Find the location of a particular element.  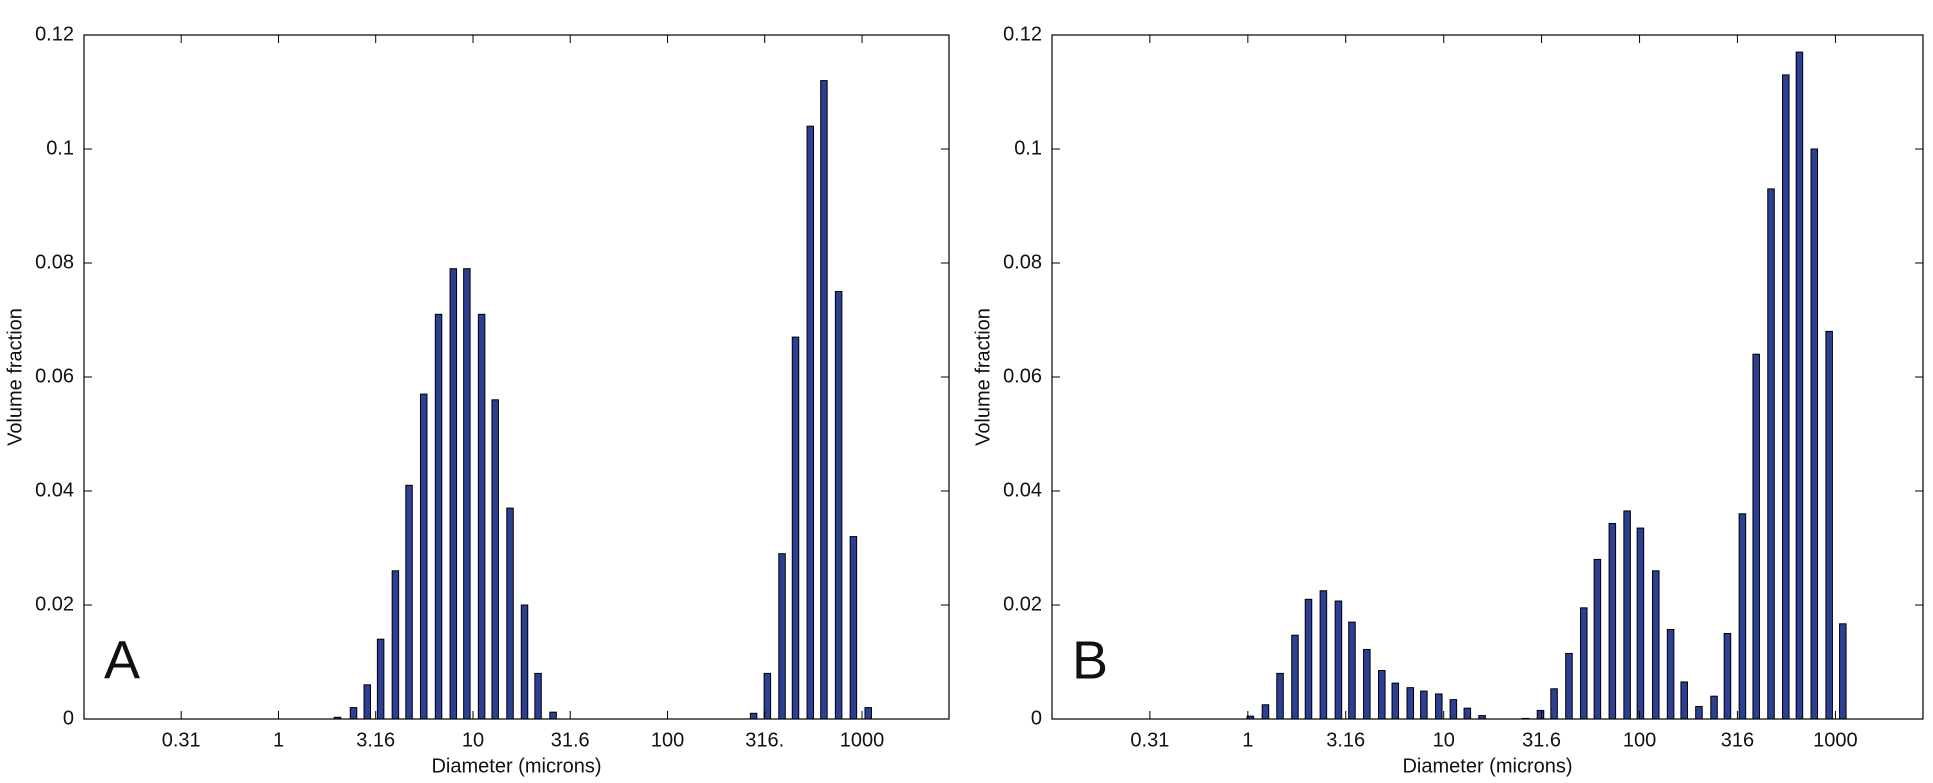

x-tick-label: 316 is located at coordinates (1737, 740).